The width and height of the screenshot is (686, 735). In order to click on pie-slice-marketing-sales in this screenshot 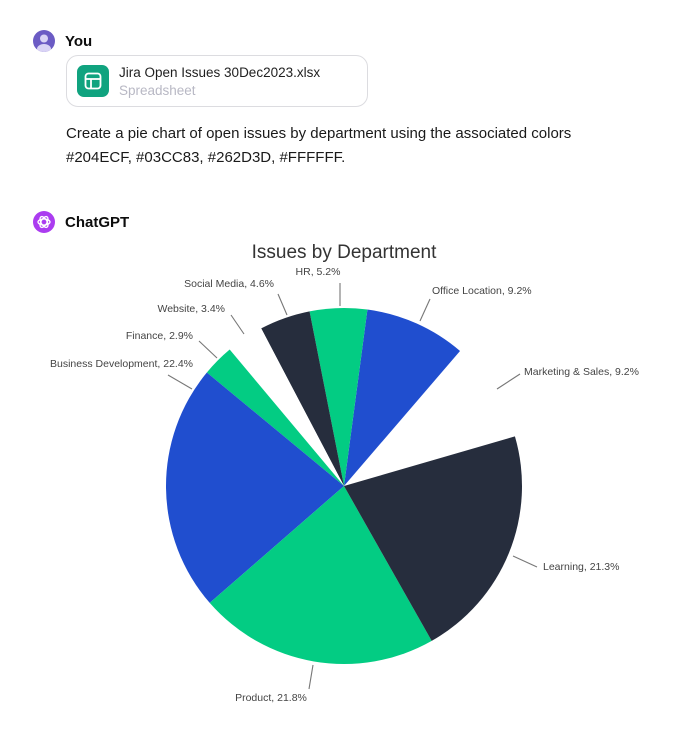, I will do `click(429, 418)`.